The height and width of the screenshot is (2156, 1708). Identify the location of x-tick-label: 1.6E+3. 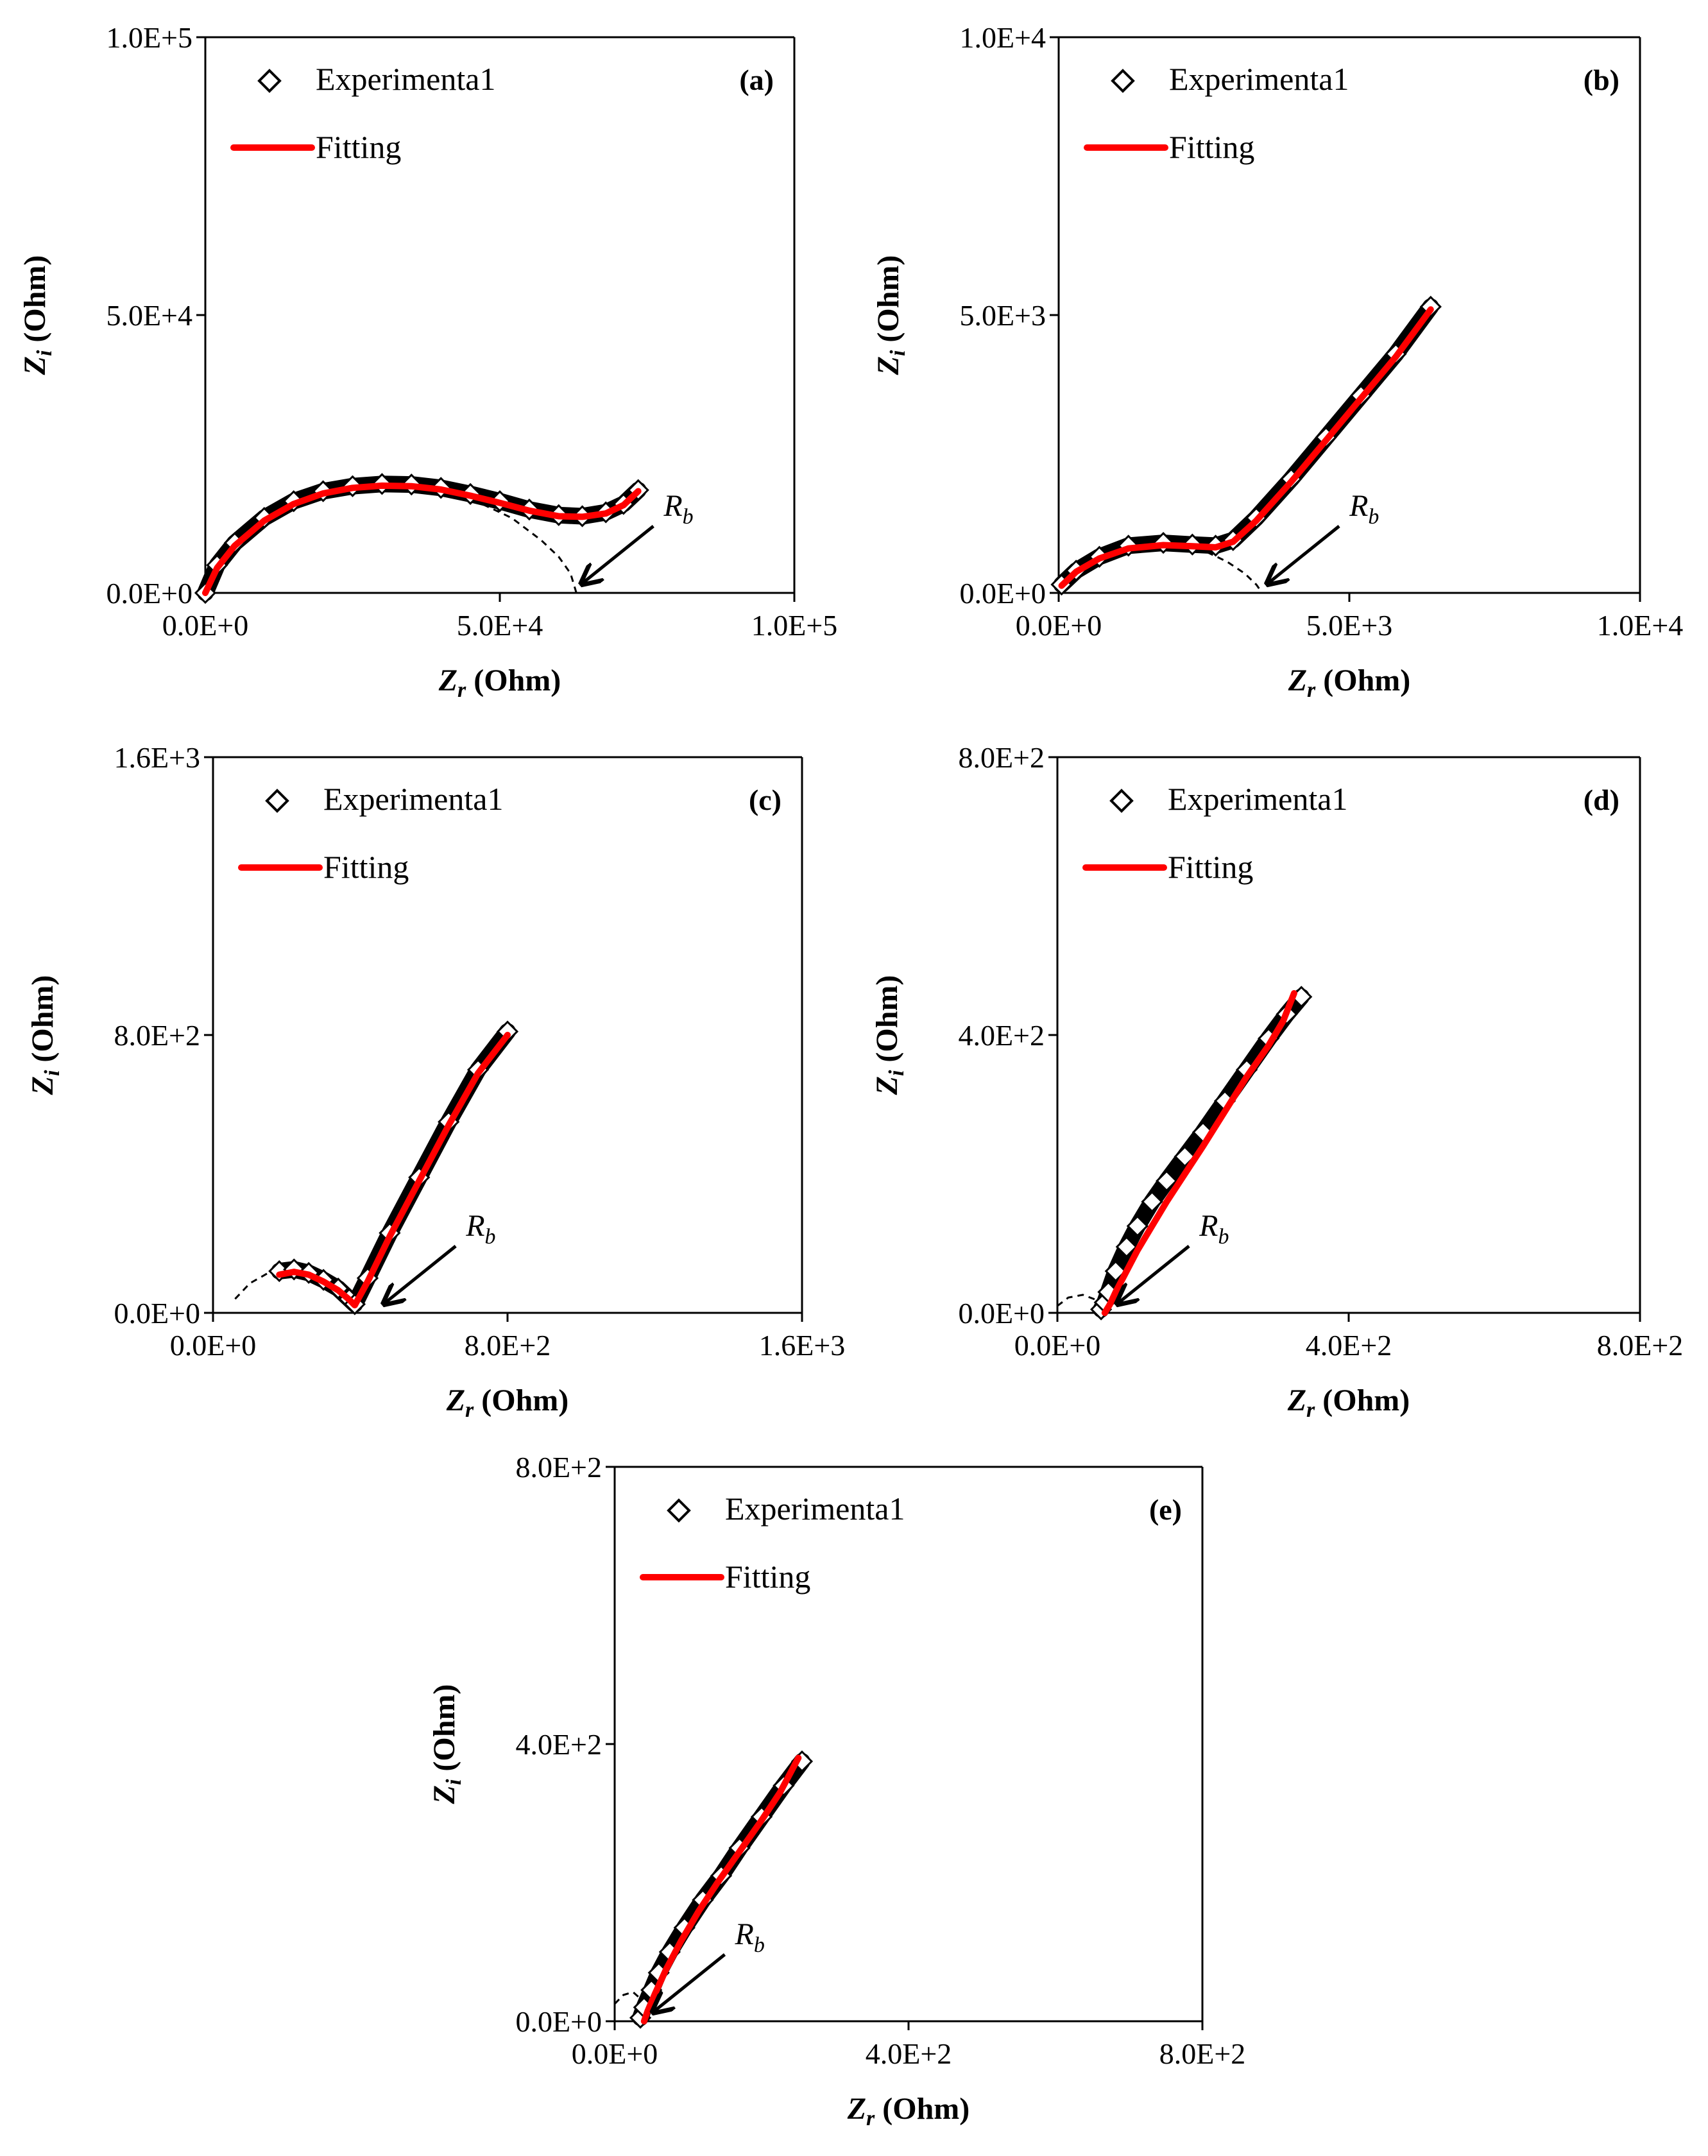
(802, 1346).